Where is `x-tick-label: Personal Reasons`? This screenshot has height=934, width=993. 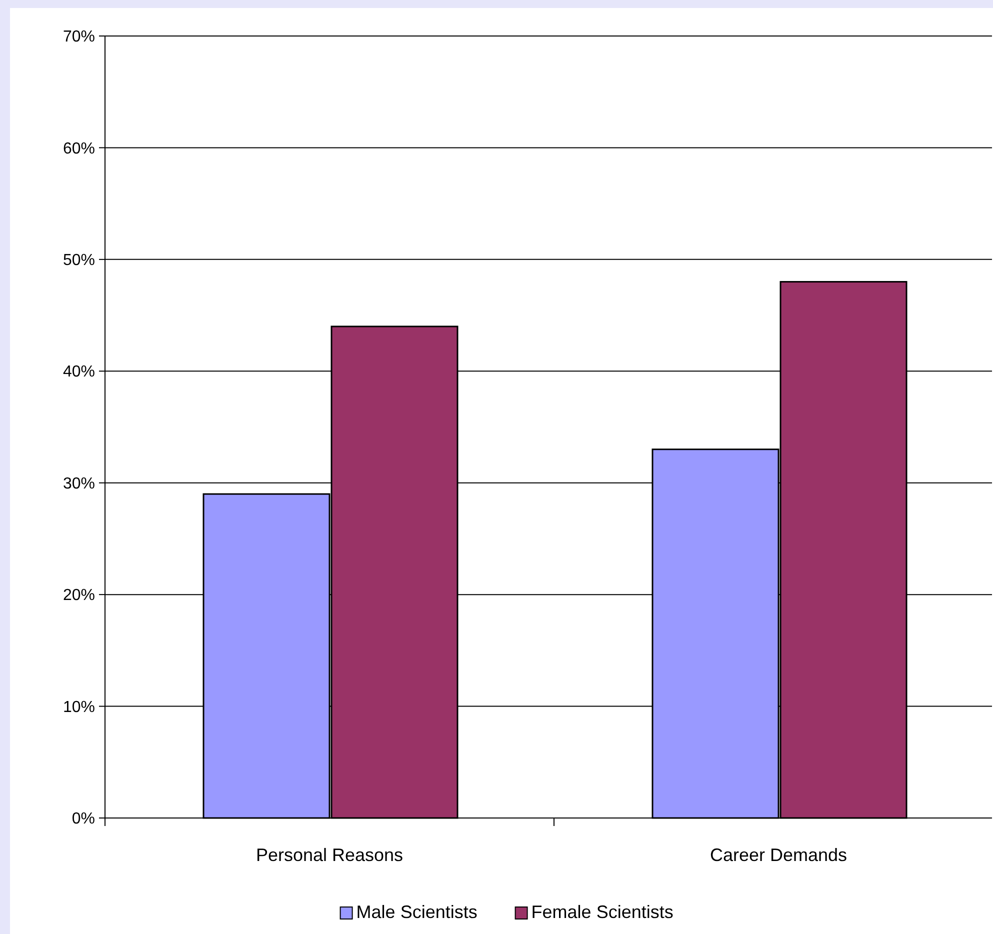 x-tick-label: Personal Reasons is located at coordinates (330, 855).